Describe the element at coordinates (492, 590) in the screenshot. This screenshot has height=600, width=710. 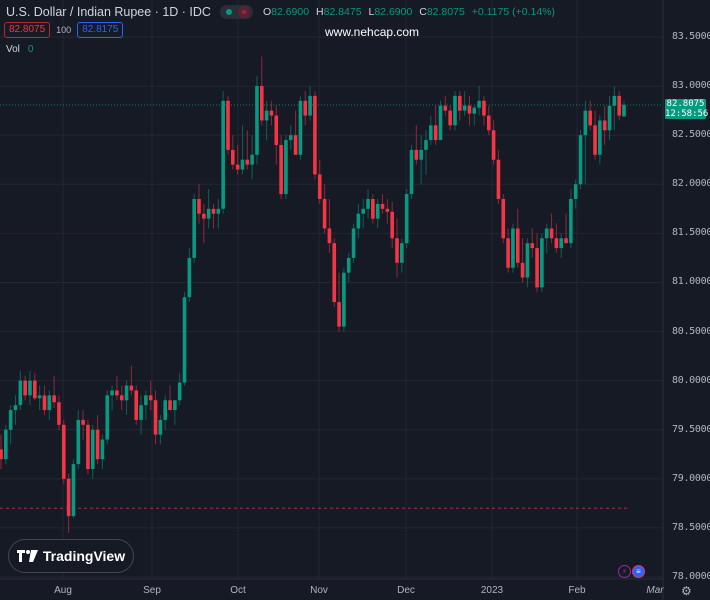
I see `time-axis-label: 2023` at that location.